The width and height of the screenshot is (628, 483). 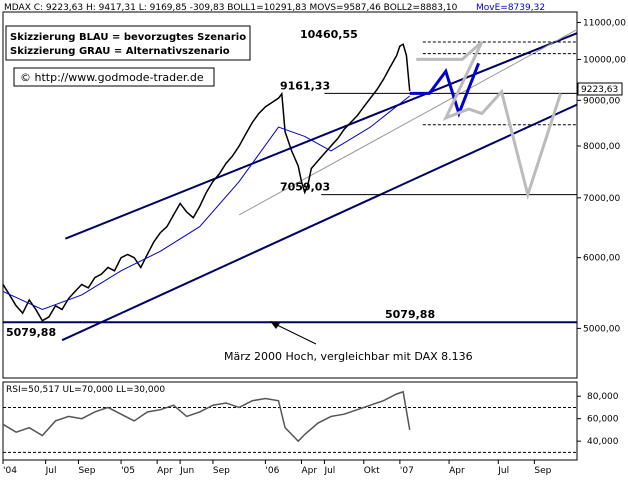 I want to click on y-tick-label: 6000,00, so click(x=601, y=259).